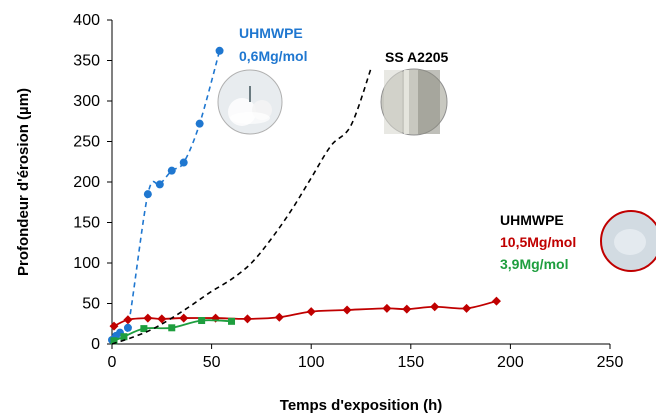 Image resolution: width=656 pixels, height=417 pixels. Describe the element at coordinates (532, 220) in the screenshot. I see `annotation-uhmwpe-high-name: UHMWPE` at that location.